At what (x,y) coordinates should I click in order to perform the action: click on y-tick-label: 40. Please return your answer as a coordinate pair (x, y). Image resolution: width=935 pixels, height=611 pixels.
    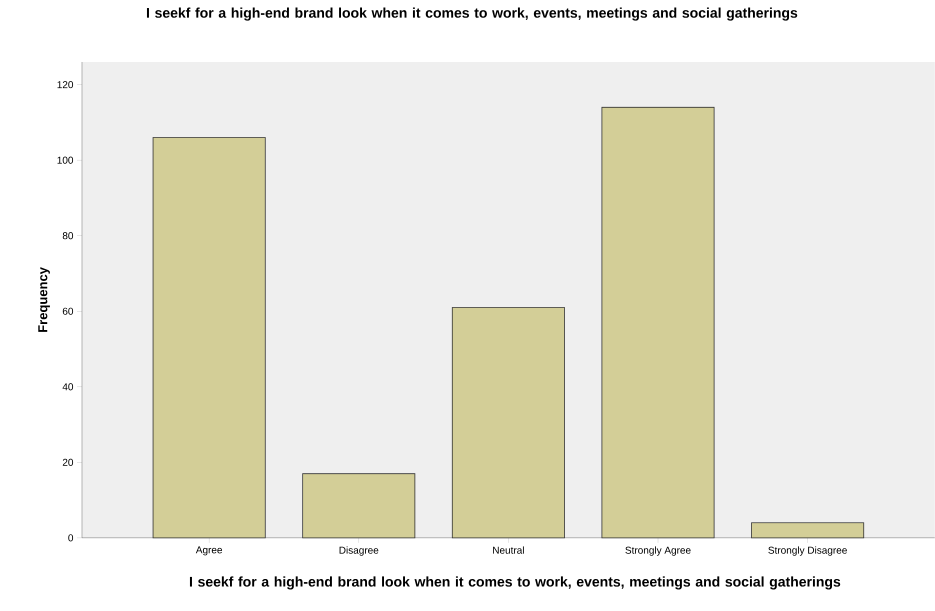
    Looking at the image, I should click on (68, 386).